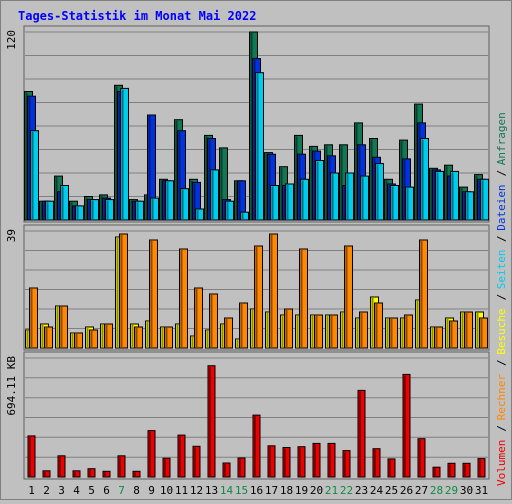 The image size is (512, 504). Describe the element at coordinates (241, 490) in the screenshot. I see `day-label-15: 15` at that location.